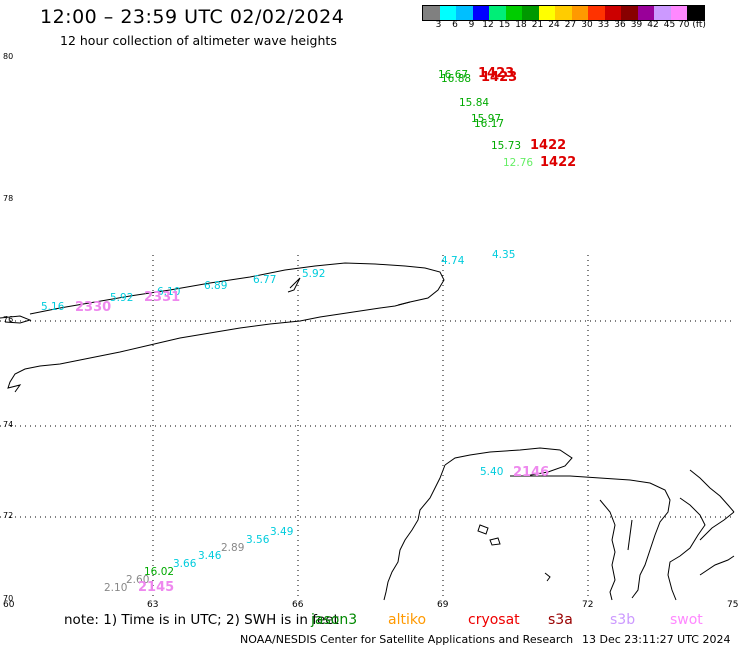 Image resolution: width=740 pixels, height=650 pixels. What do you see at coordinates (265, 280) in the screenshot?
I see `wave-height-reading: 6.77` at bounding box center [265, 280].